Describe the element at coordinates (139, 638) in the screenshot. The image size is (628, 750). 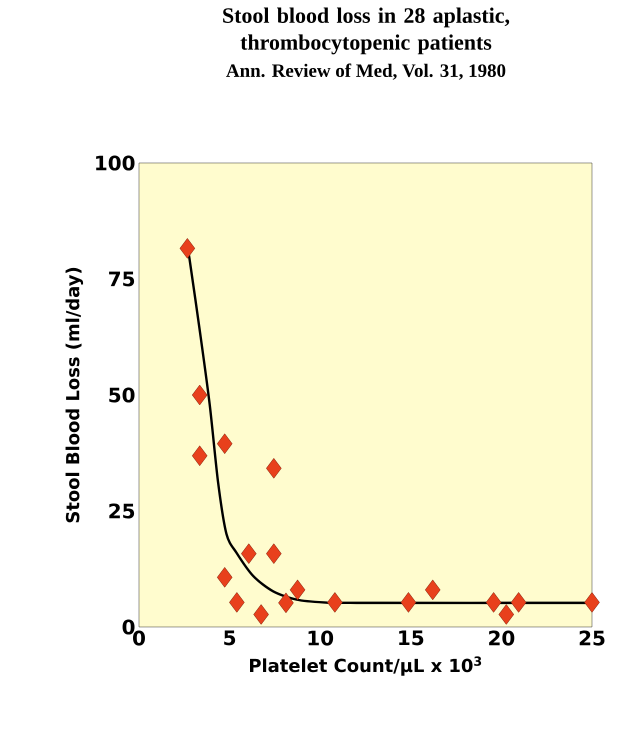
I see `x-tick-label: 0` at that location.